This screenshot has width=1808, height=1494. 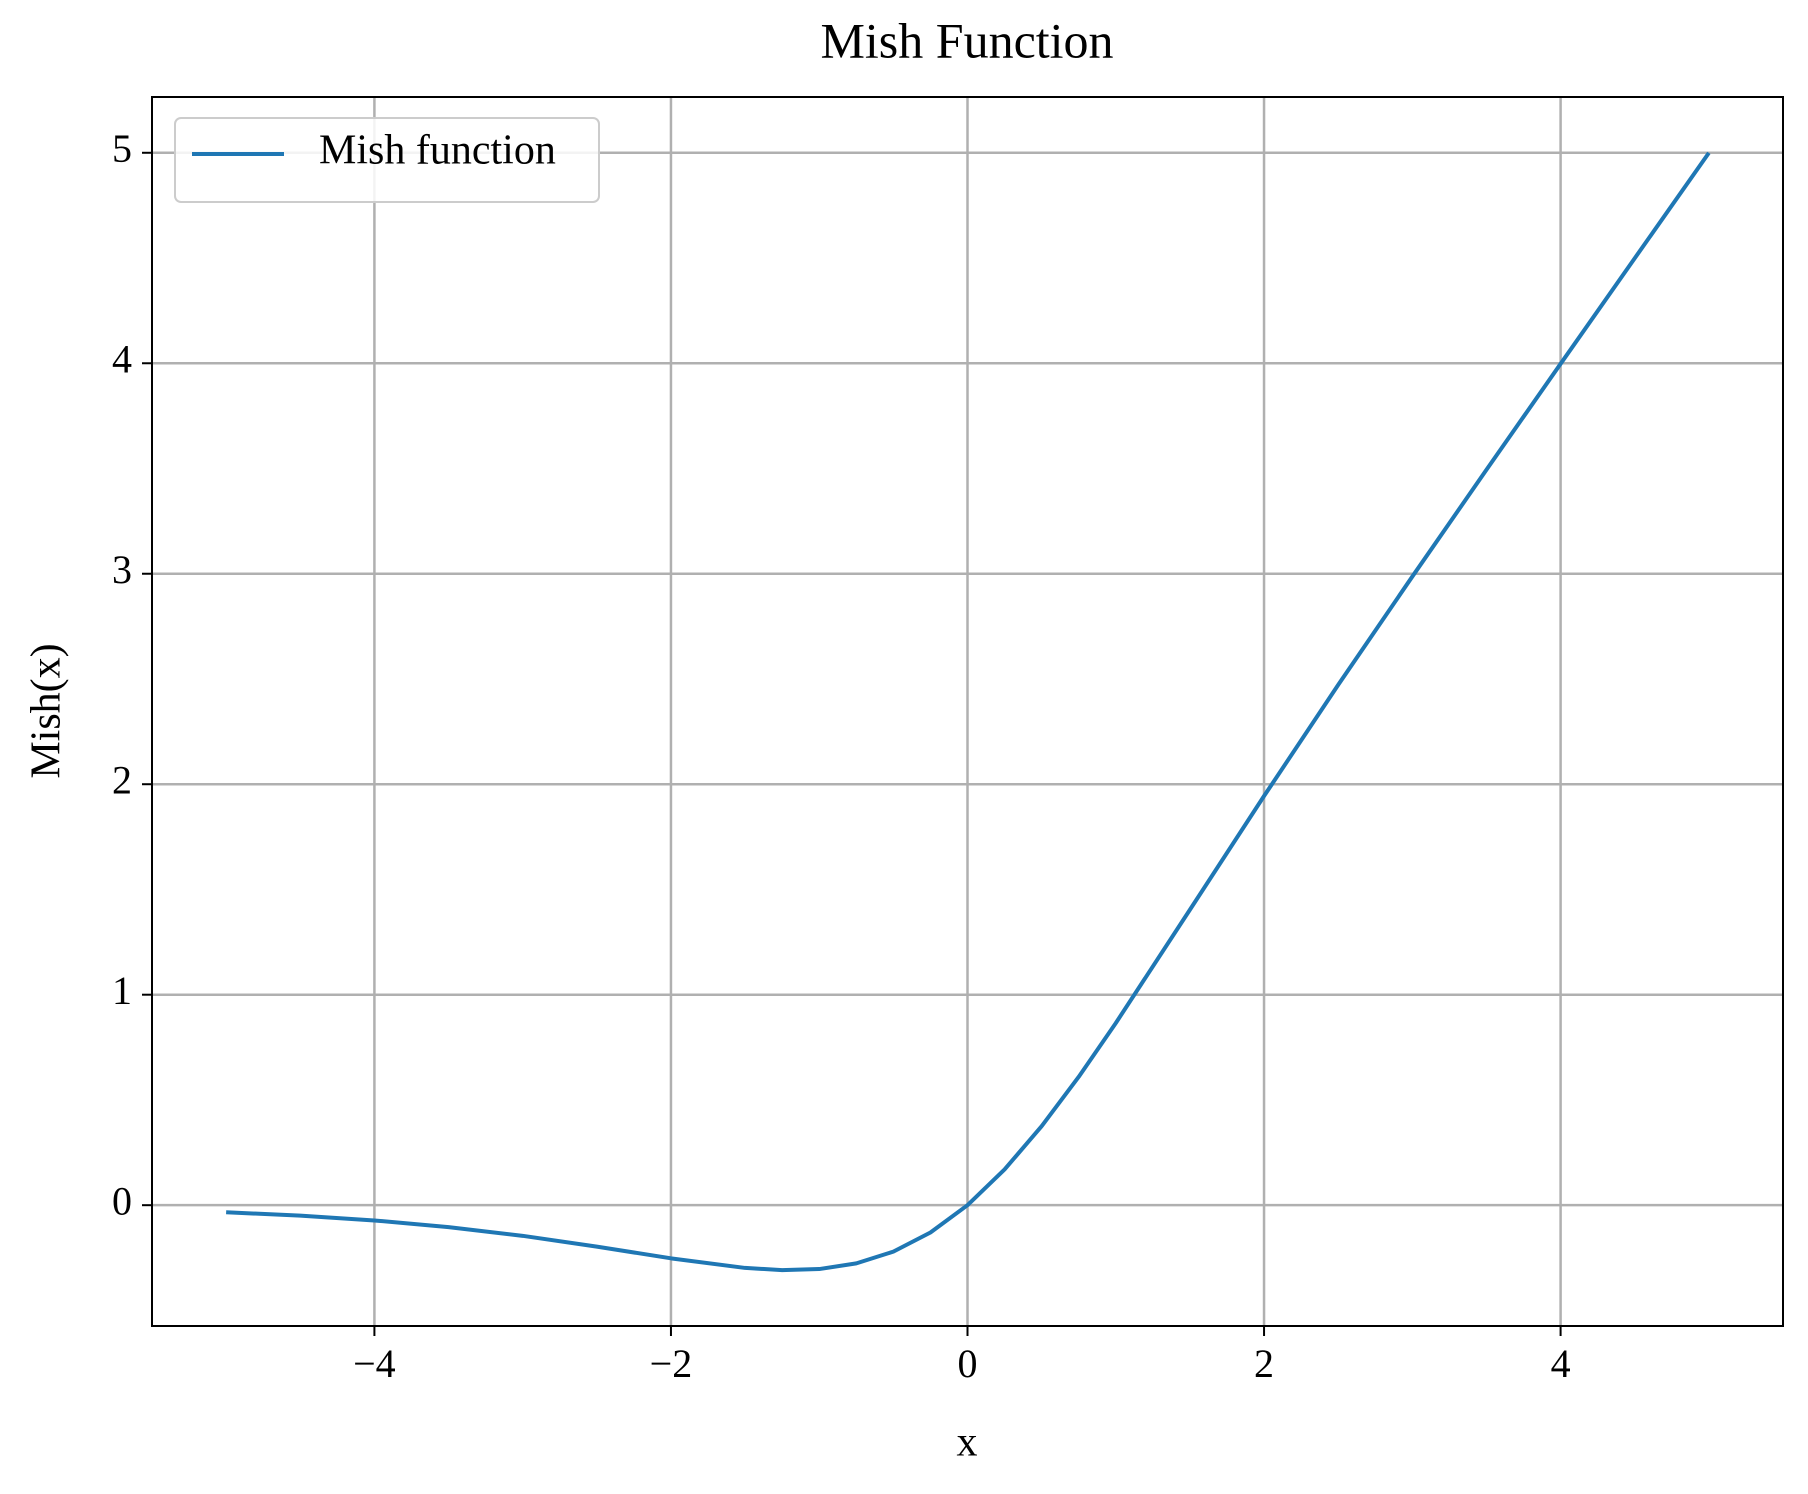 What do you see at coordinates (437, 151) in the screenshot?
I see `legend-label: Mish function` at bounding box center [437, 151].